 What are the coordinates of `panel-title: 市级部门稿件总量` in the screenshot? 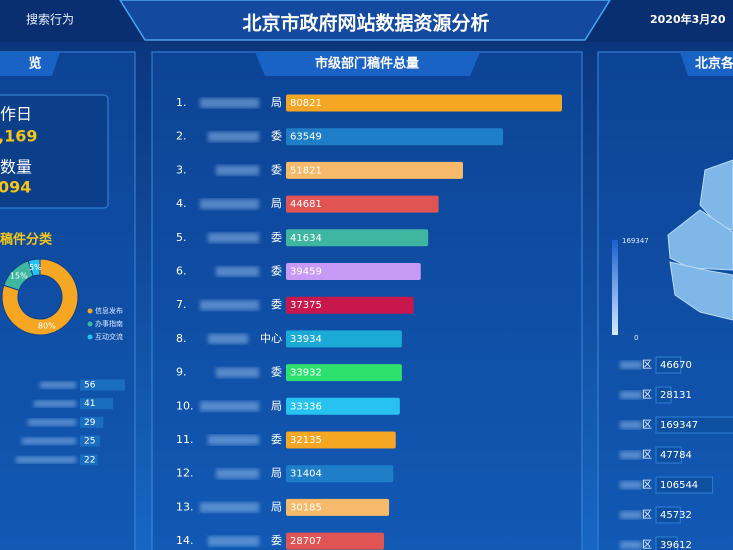 It's located at (367, 64).